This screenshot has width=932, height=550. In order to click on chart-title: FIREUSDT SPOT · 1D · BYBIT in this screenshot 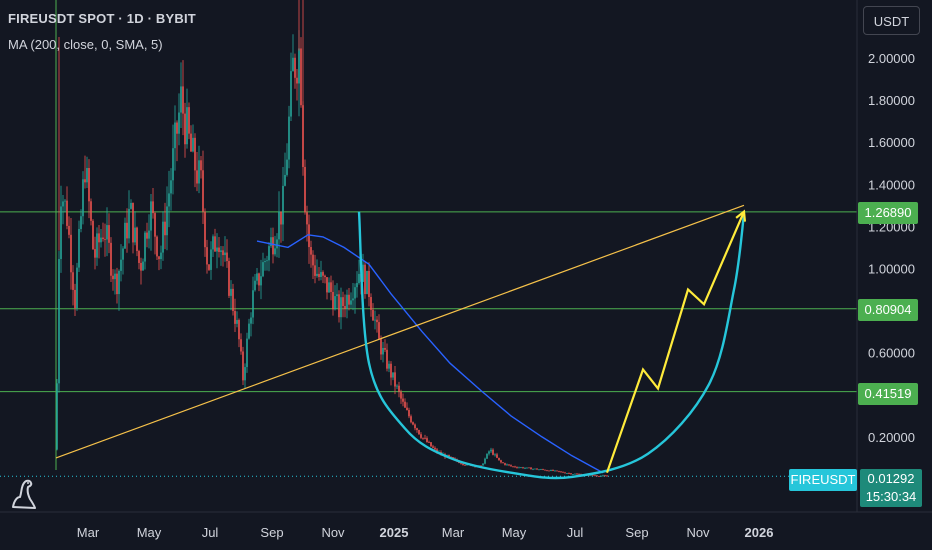, I will do `click(102, 18)`.